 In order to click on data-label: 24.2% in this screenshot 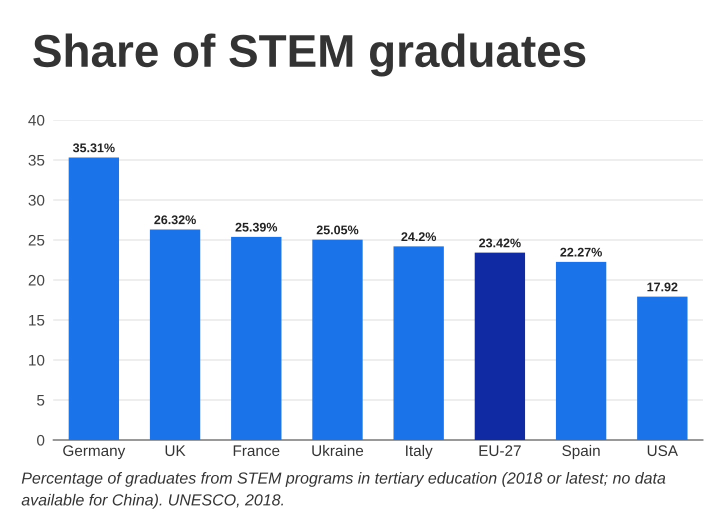, I will do `click(418, 237)`.